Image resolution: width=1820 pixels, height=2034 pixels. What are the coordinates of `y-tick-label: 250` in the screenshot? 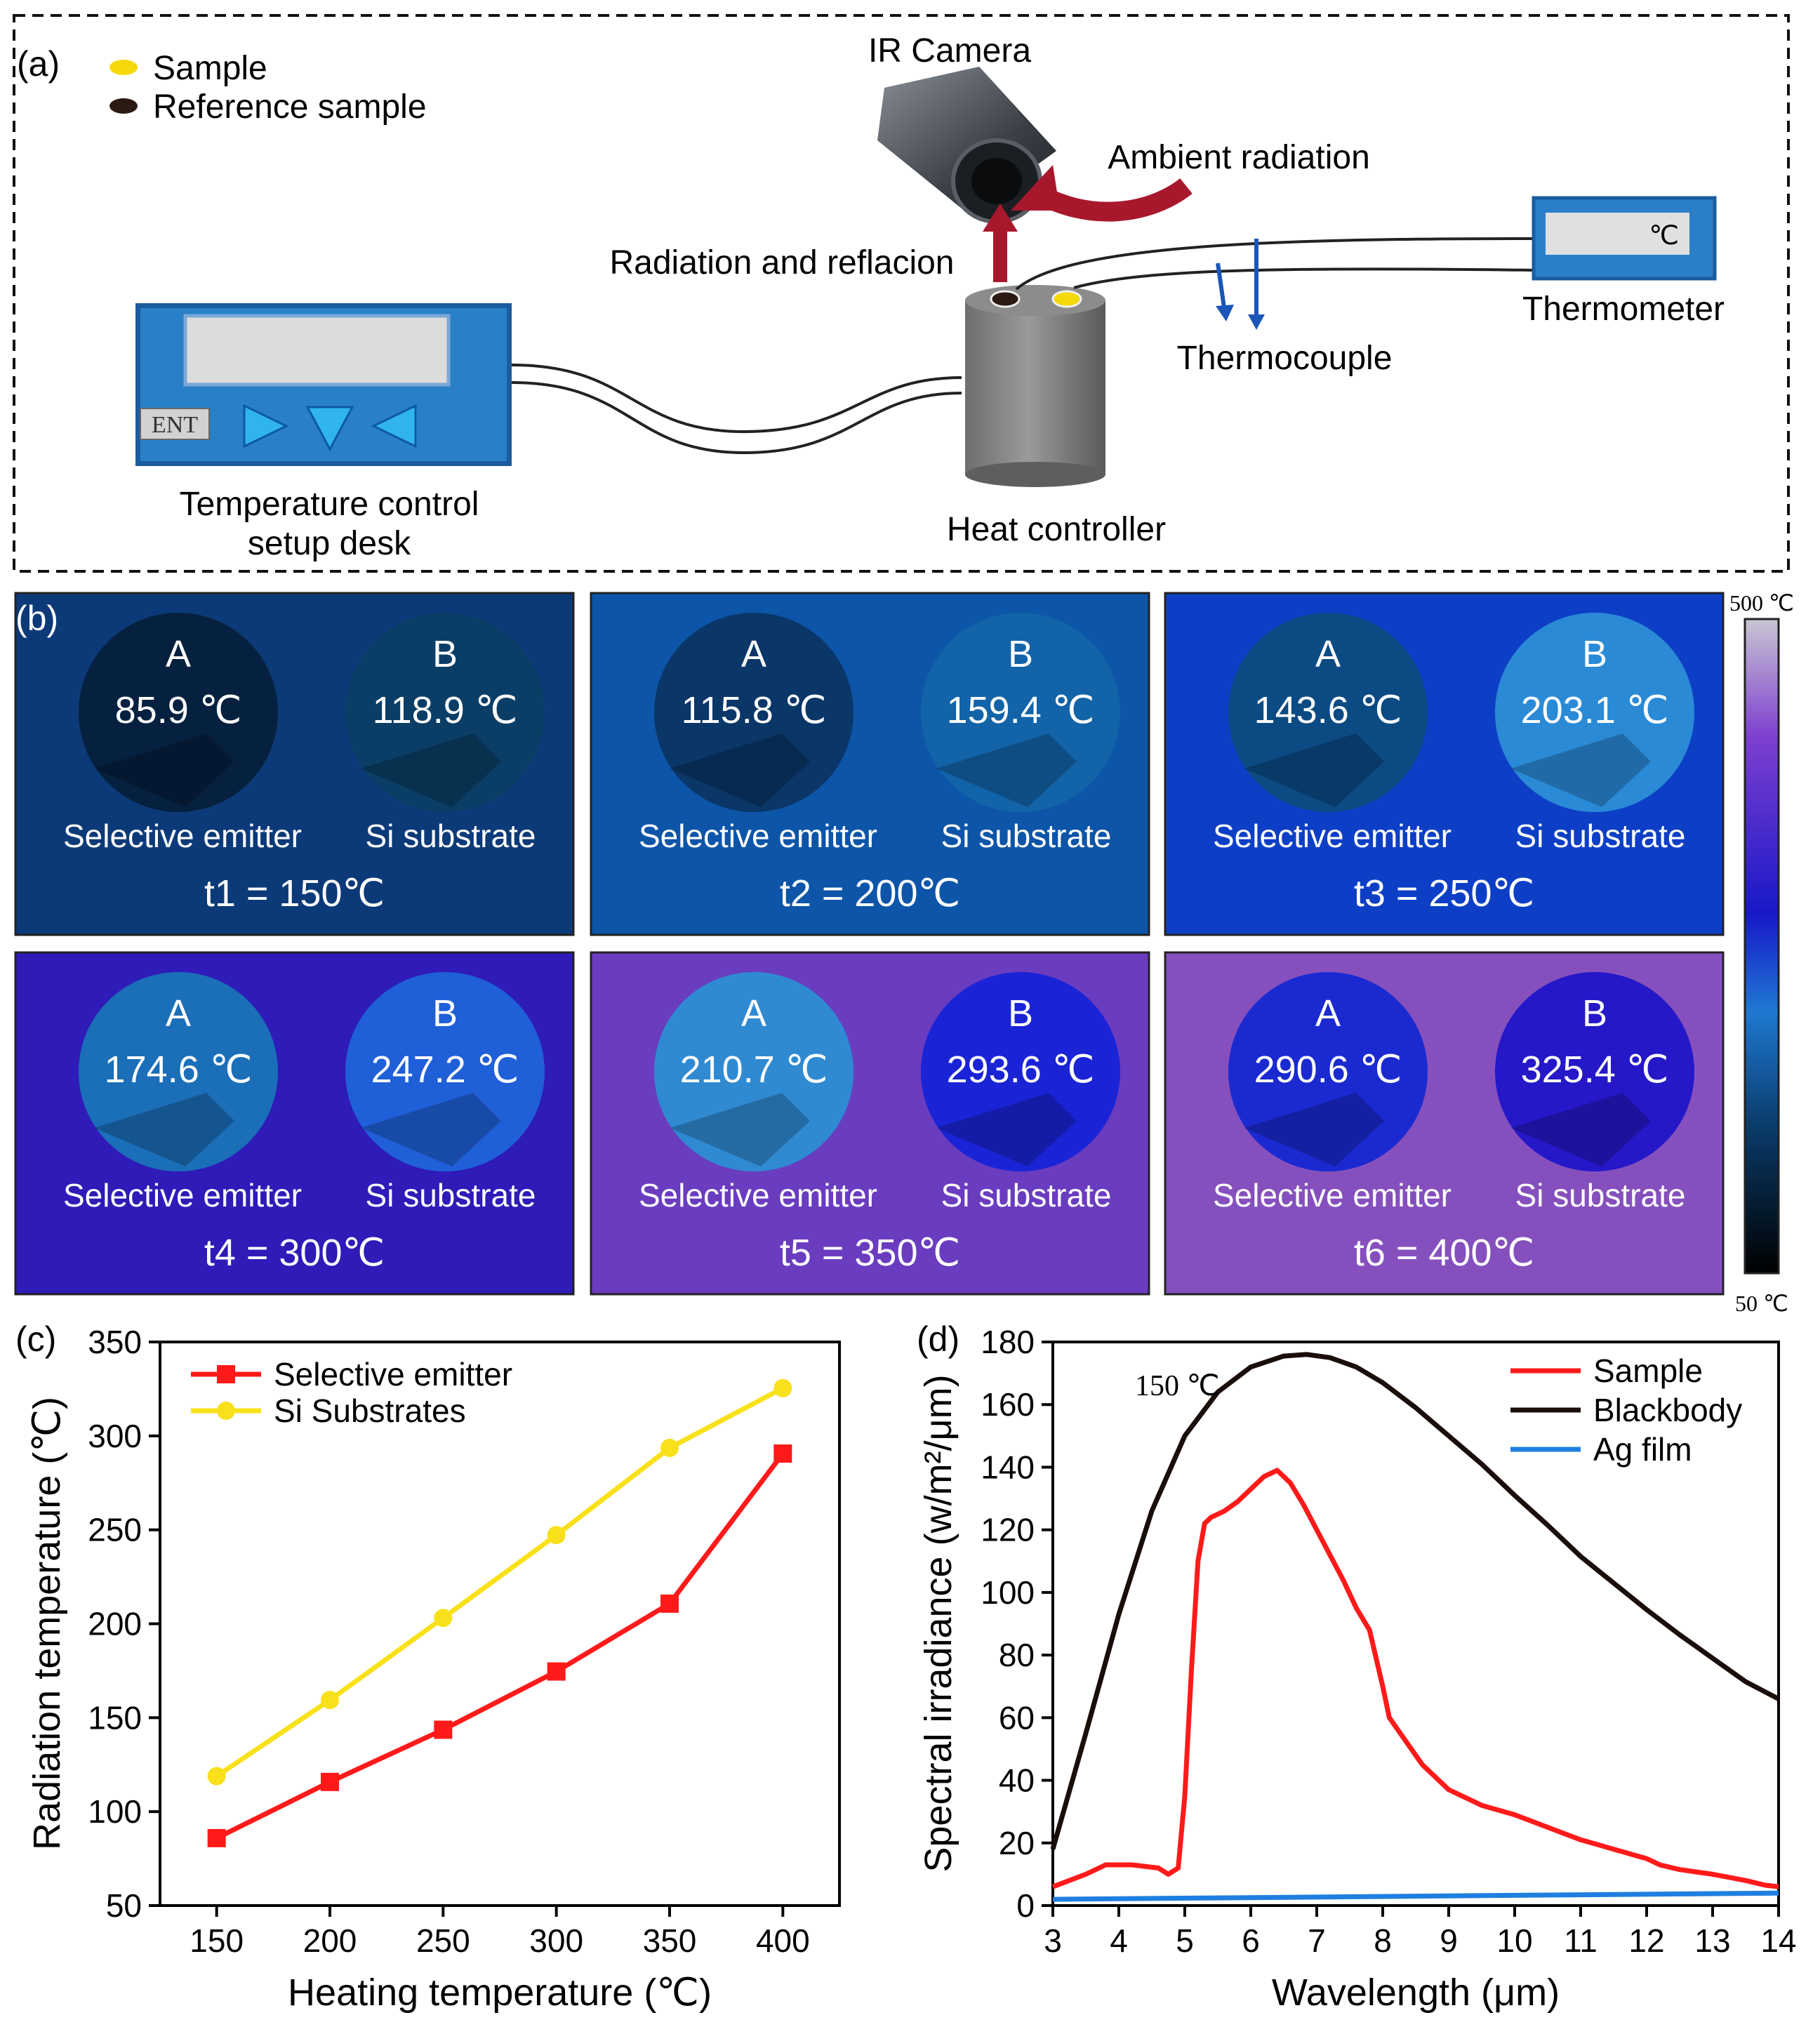 It's located at (115, 1530).